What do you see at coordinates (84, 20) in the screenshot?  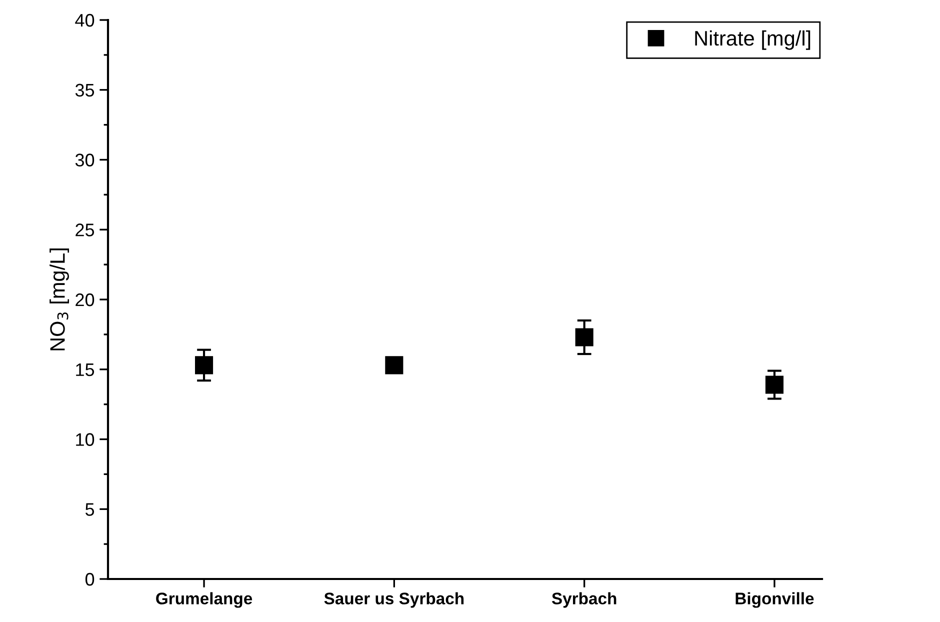 I see `y-tick-label: 40` at bounding box center [84, 20].